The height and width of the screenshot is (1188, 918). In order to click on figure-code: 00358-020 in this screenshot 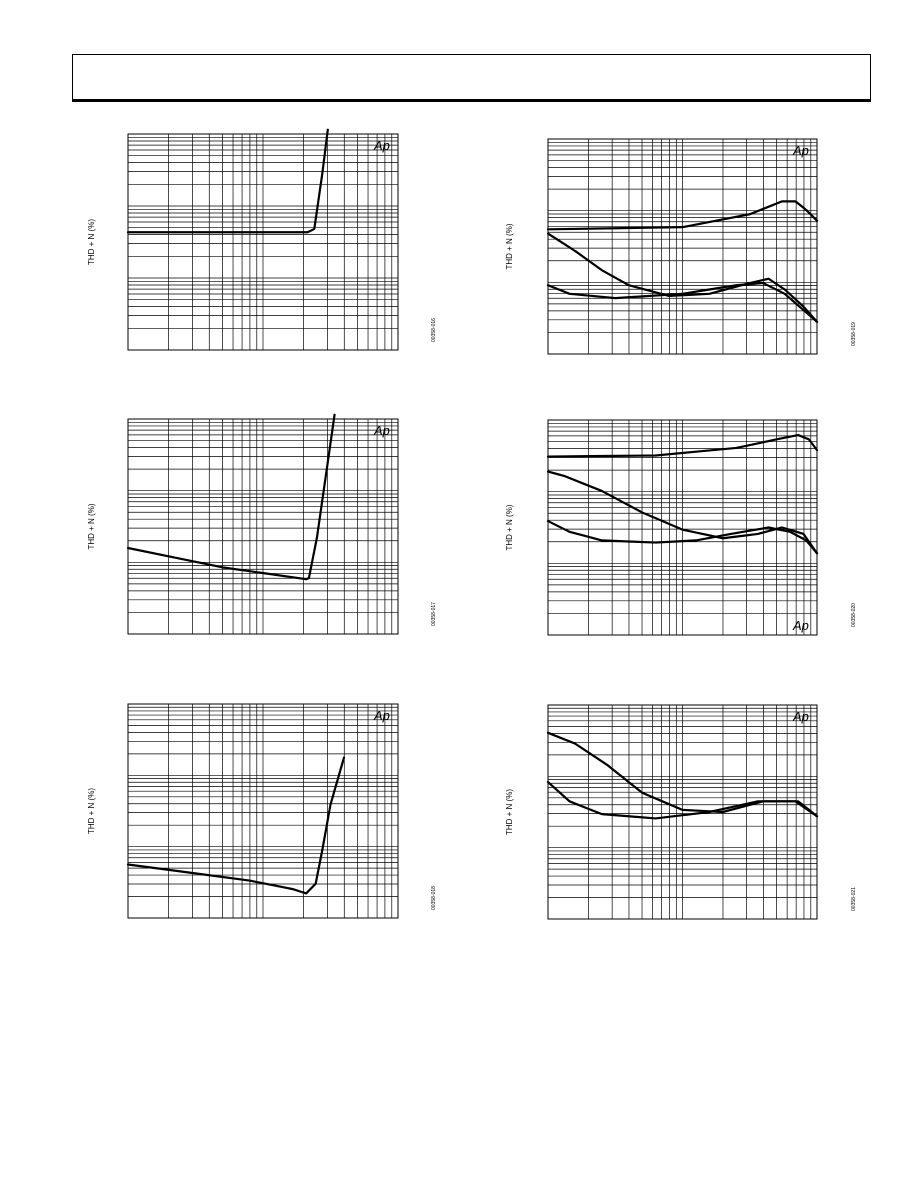, I will do `click(854, 615)`.